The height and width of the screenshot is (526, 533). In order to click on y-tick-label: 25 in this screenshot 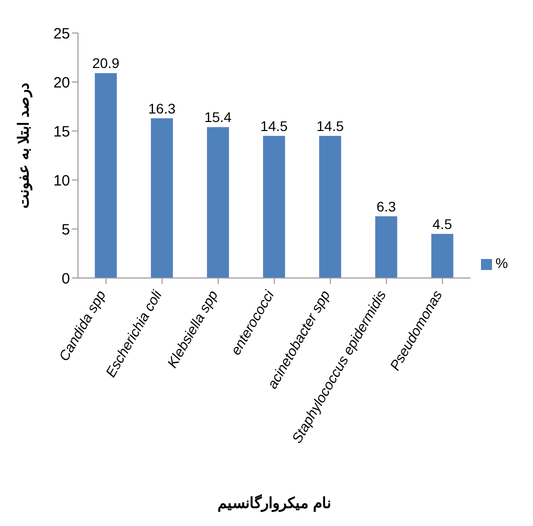, I will do `click(61, 33)`.